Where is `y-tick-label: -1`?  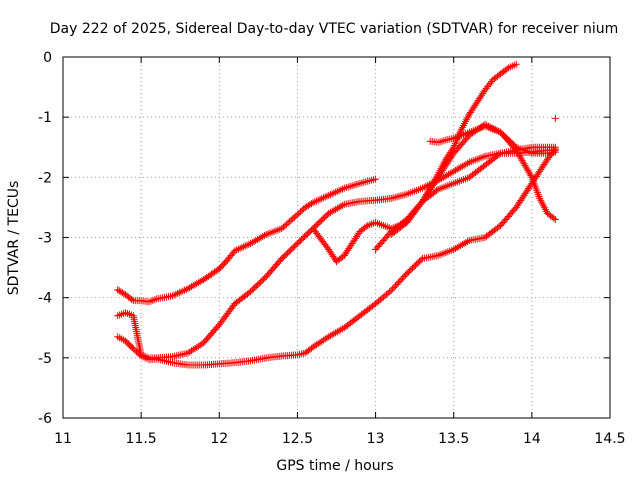
y-tick-label: -1 is located at coordinates (45, 118).